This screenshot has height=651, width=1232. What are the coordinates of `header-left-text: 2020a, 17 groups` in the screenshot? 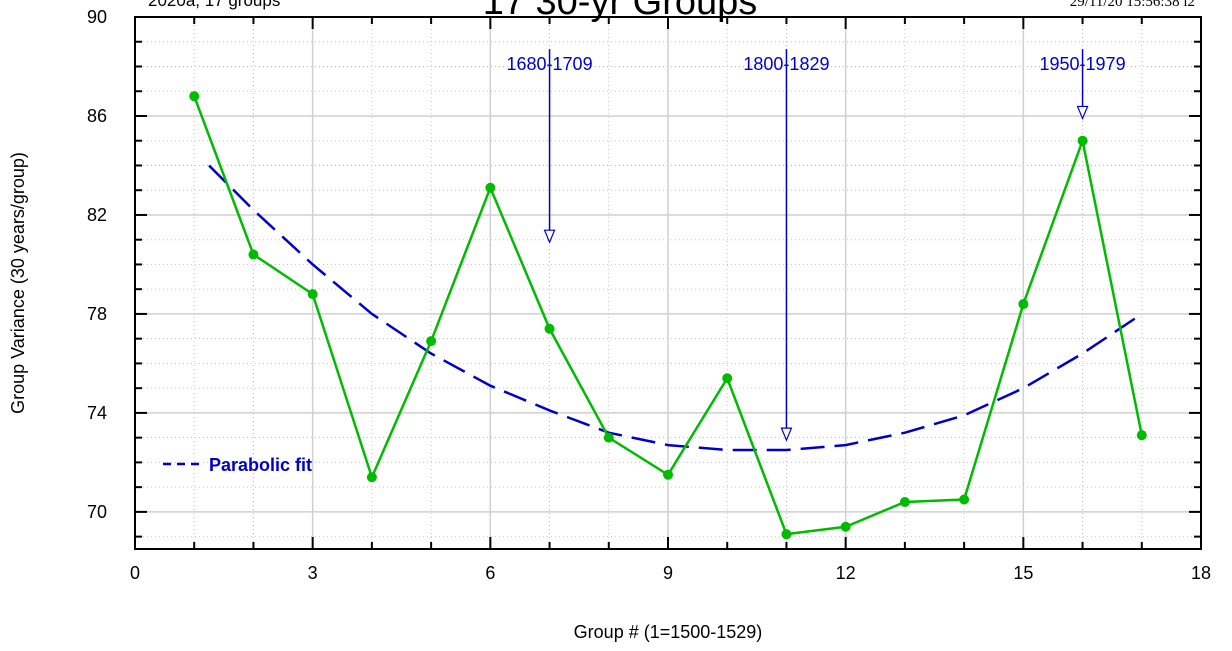 It's located at (214, 5).